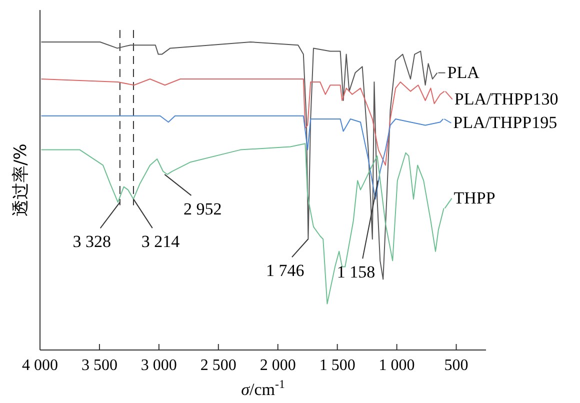 This screenshot has height=403, width=580. I want to click on x-tick-label: 3 000, so click(158, 365).